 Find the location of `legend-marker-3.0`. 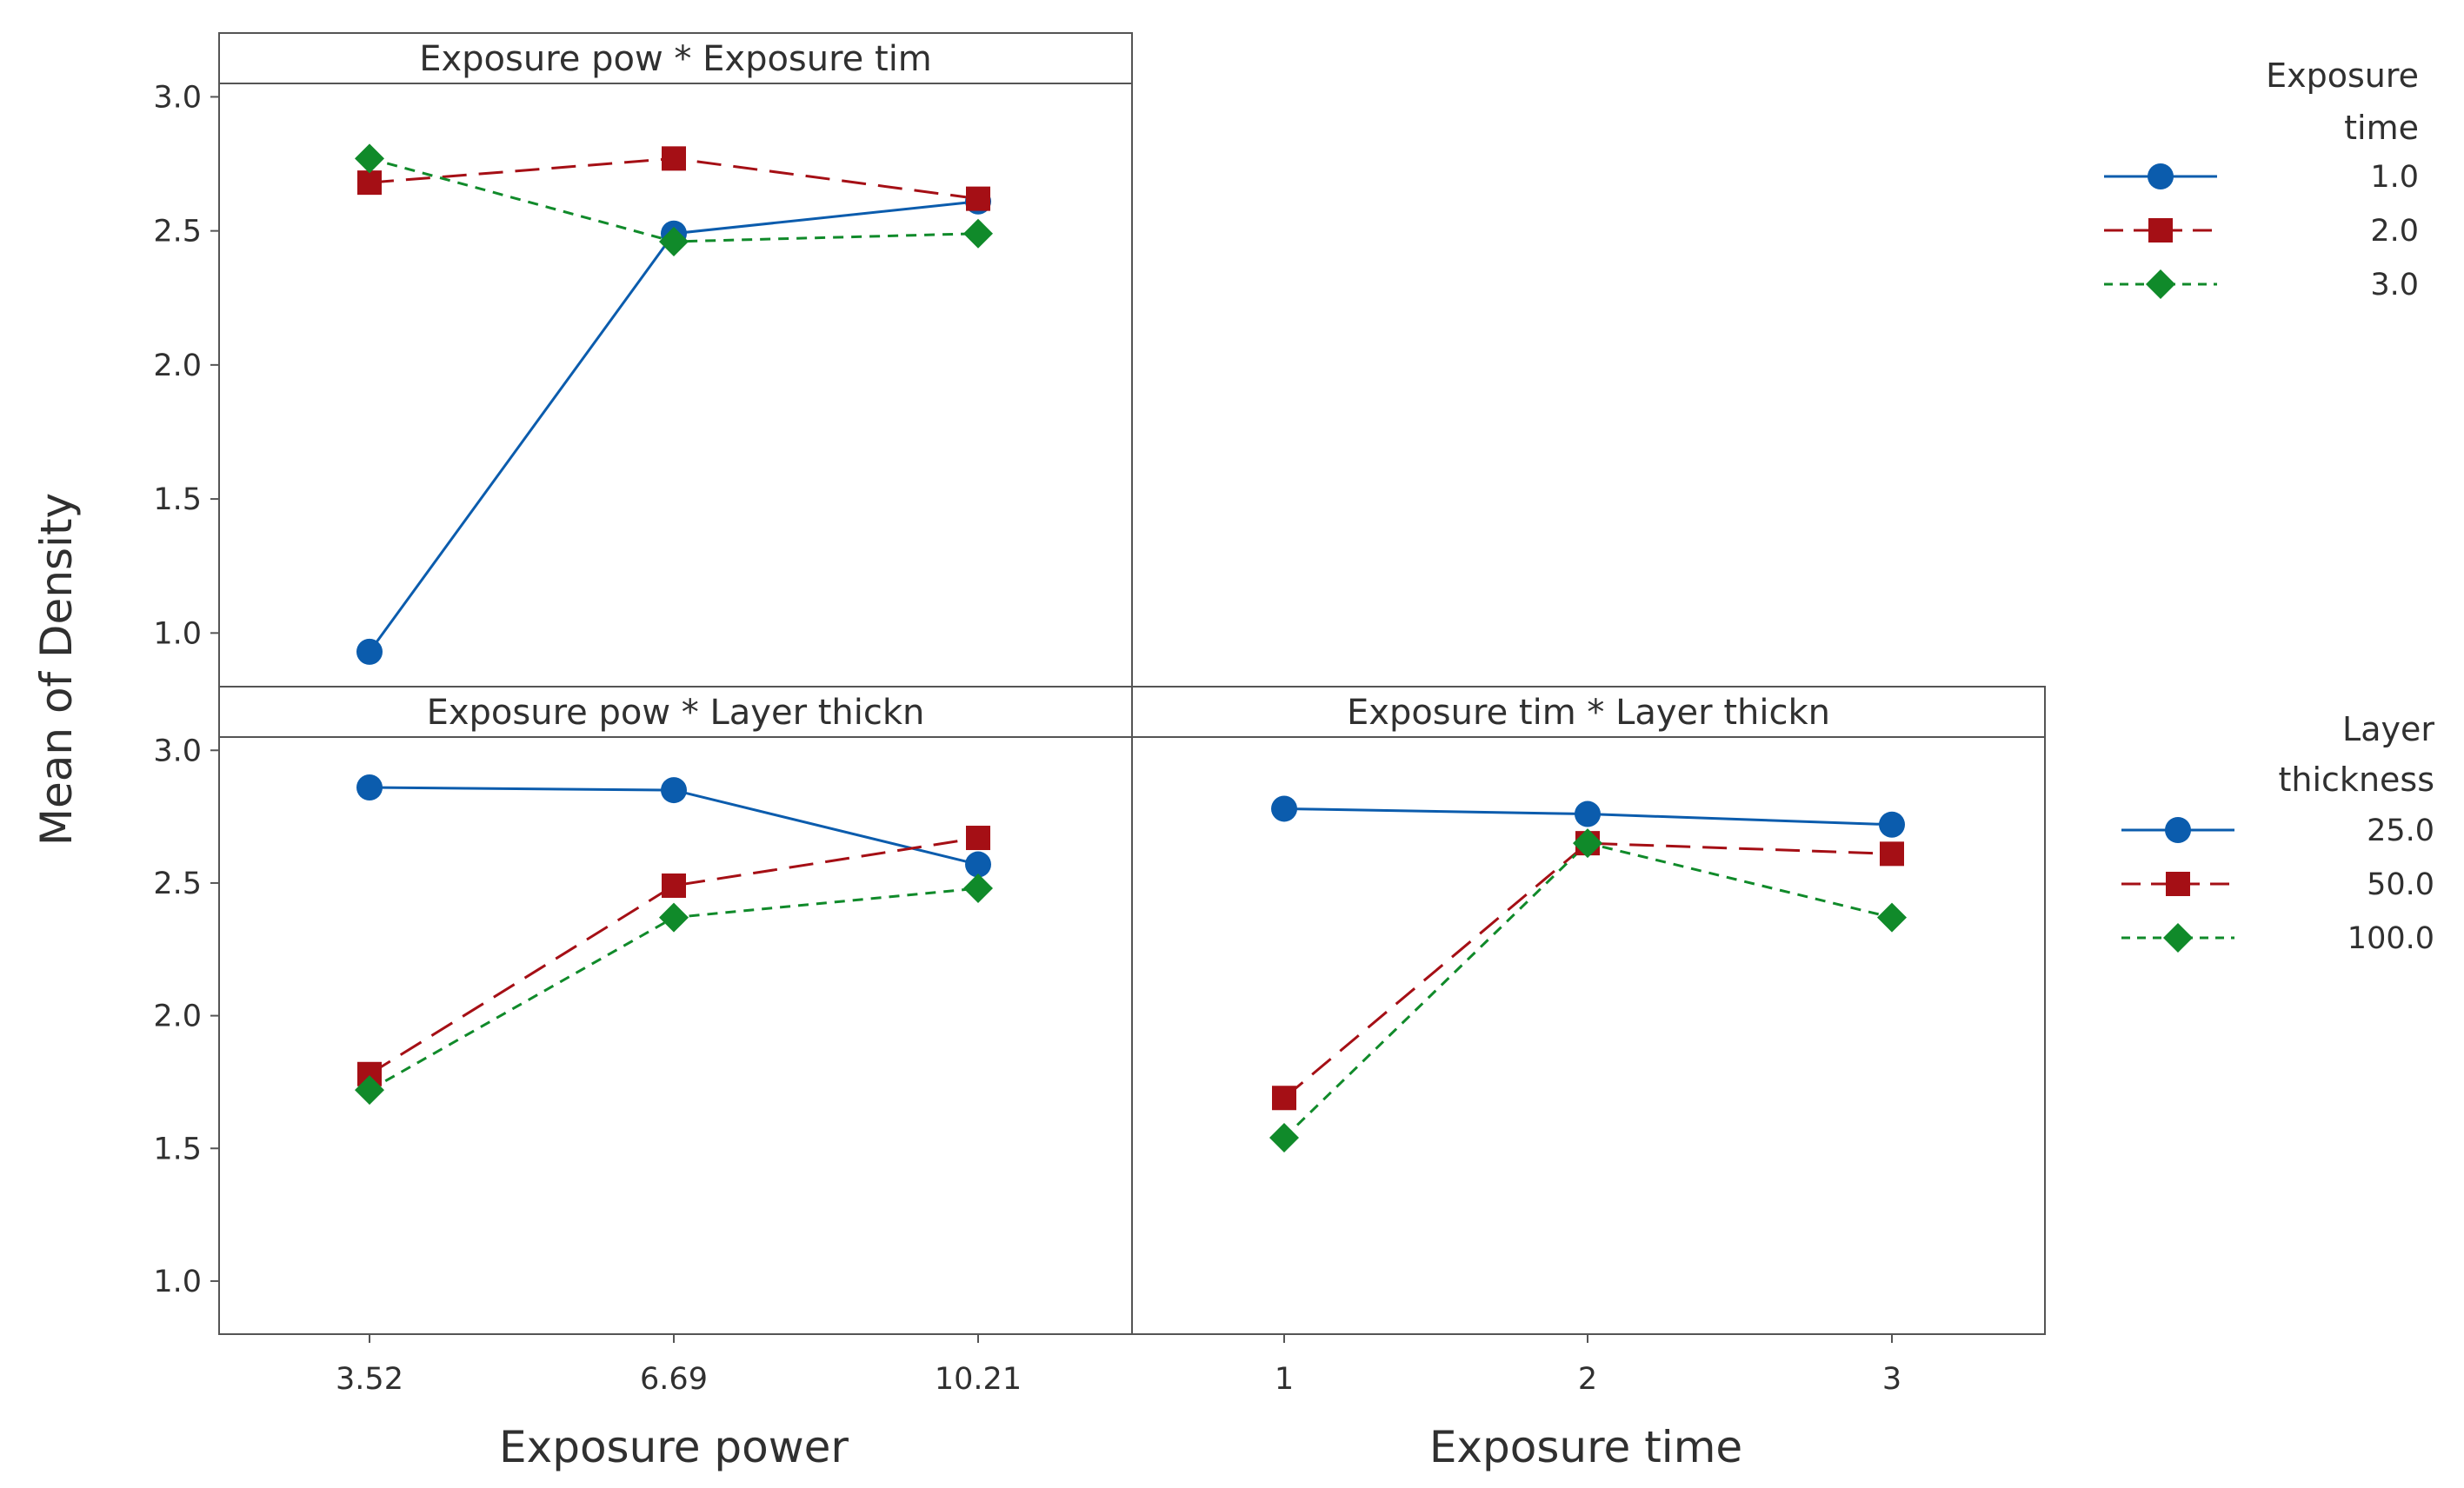

legend-marker-3.0 is located at coordinates (2160, 284).